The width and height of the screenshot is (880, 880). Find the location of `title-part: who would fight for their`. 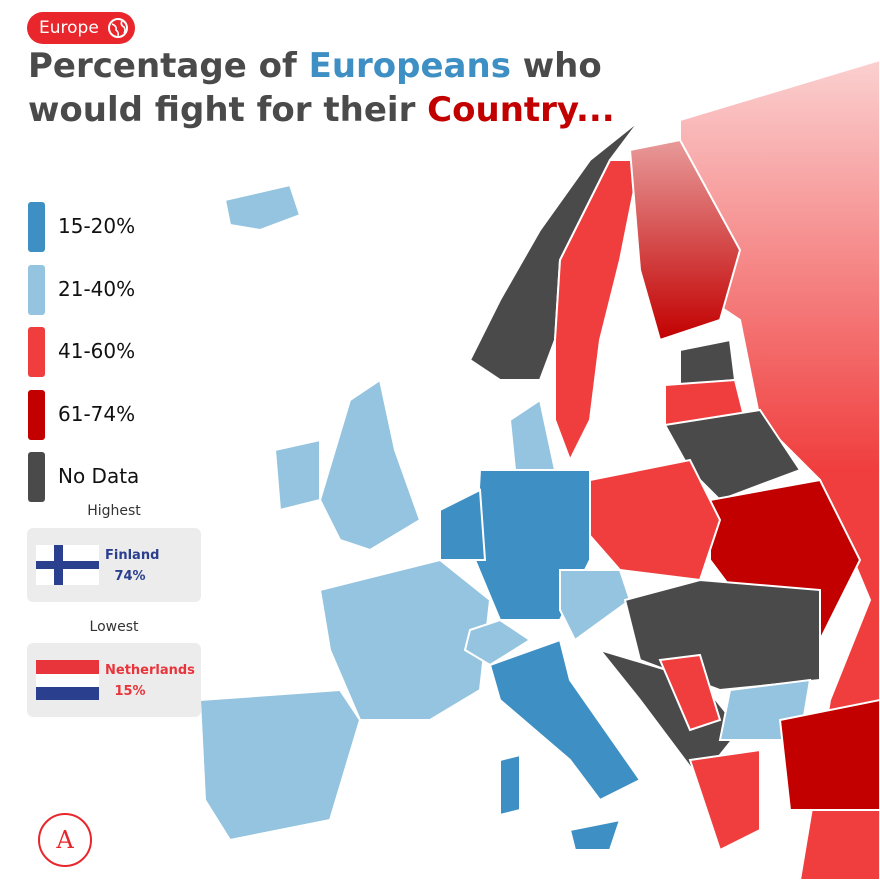

title-part: who would fight for their is located at coordinates (321, 88).